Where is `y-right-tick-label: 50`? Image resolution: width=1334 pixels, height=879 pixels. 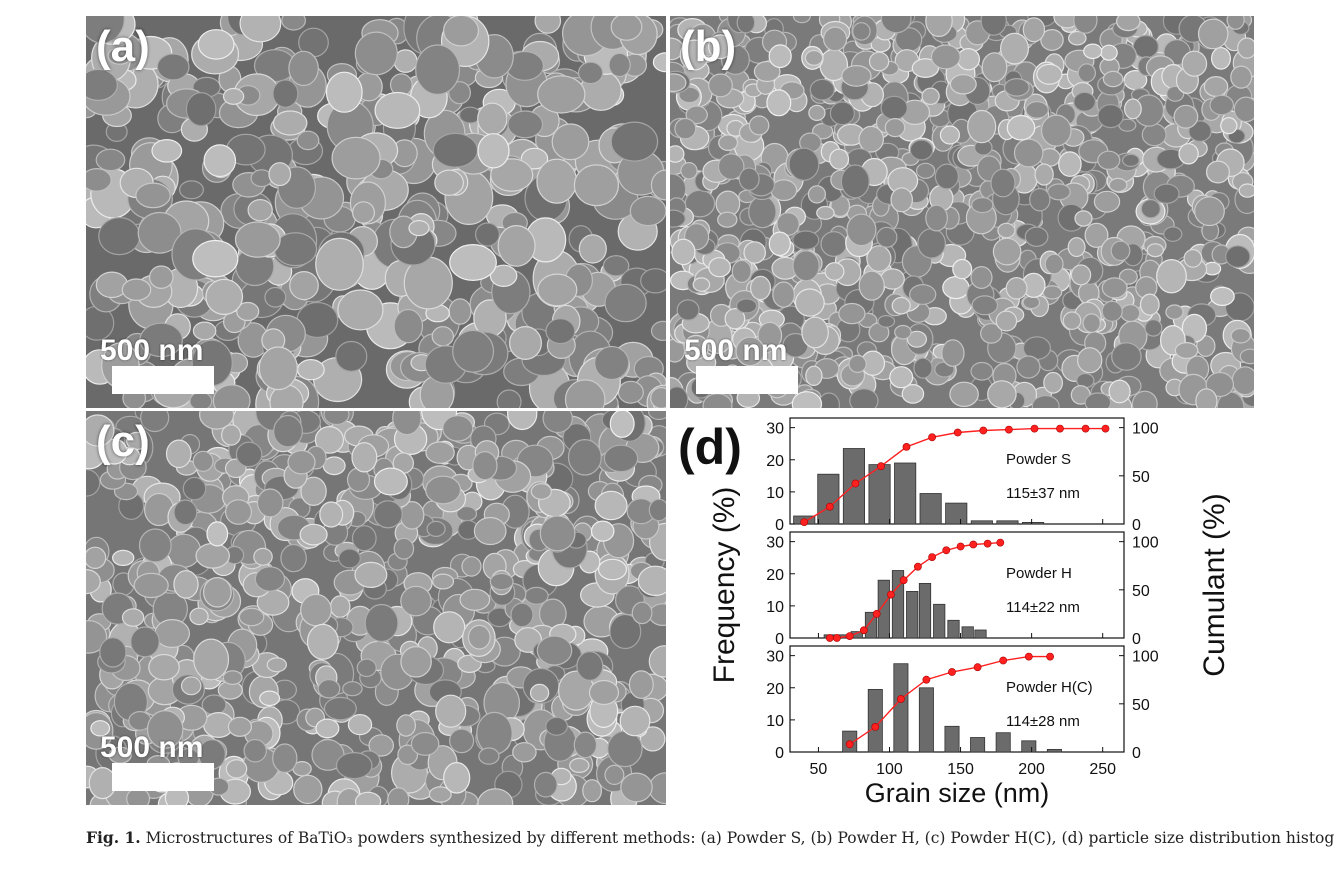 y-right-tick-label: 50 is located at coordinates (1141, 477).